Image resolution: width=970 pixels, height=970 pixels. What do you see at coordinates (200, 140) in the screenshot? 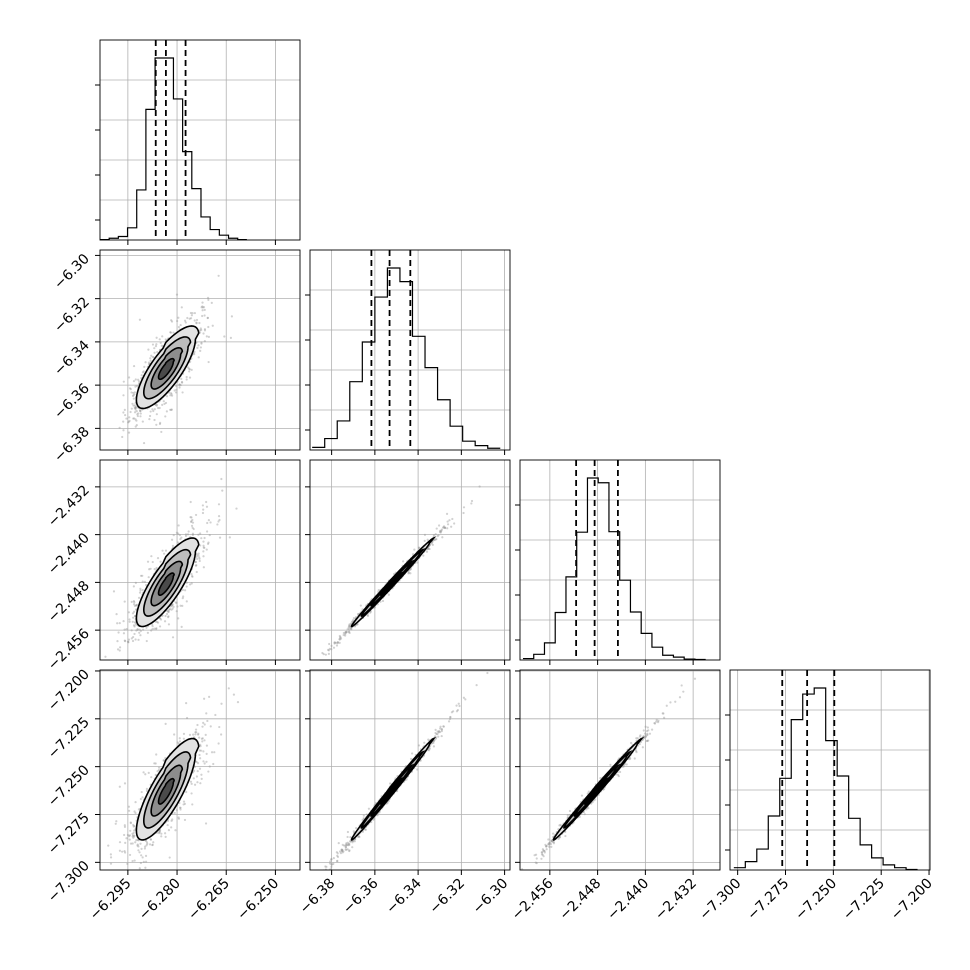
I see `grid-lines` at bounding box center [200, 140].